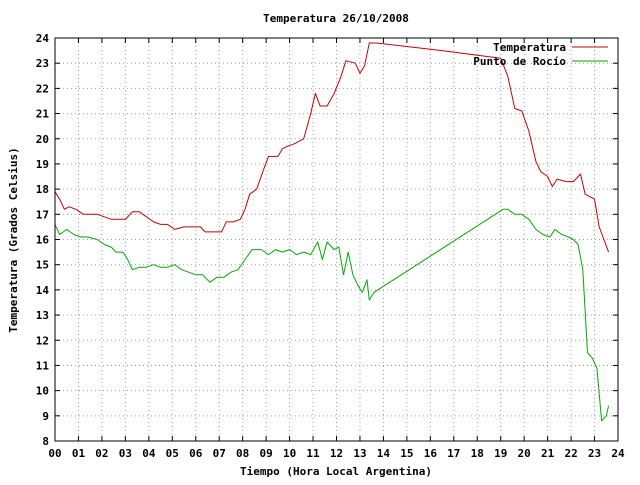 This screenshot has height=485, width=640. I want to click on x-tick-label: 23, so click(594, 453).